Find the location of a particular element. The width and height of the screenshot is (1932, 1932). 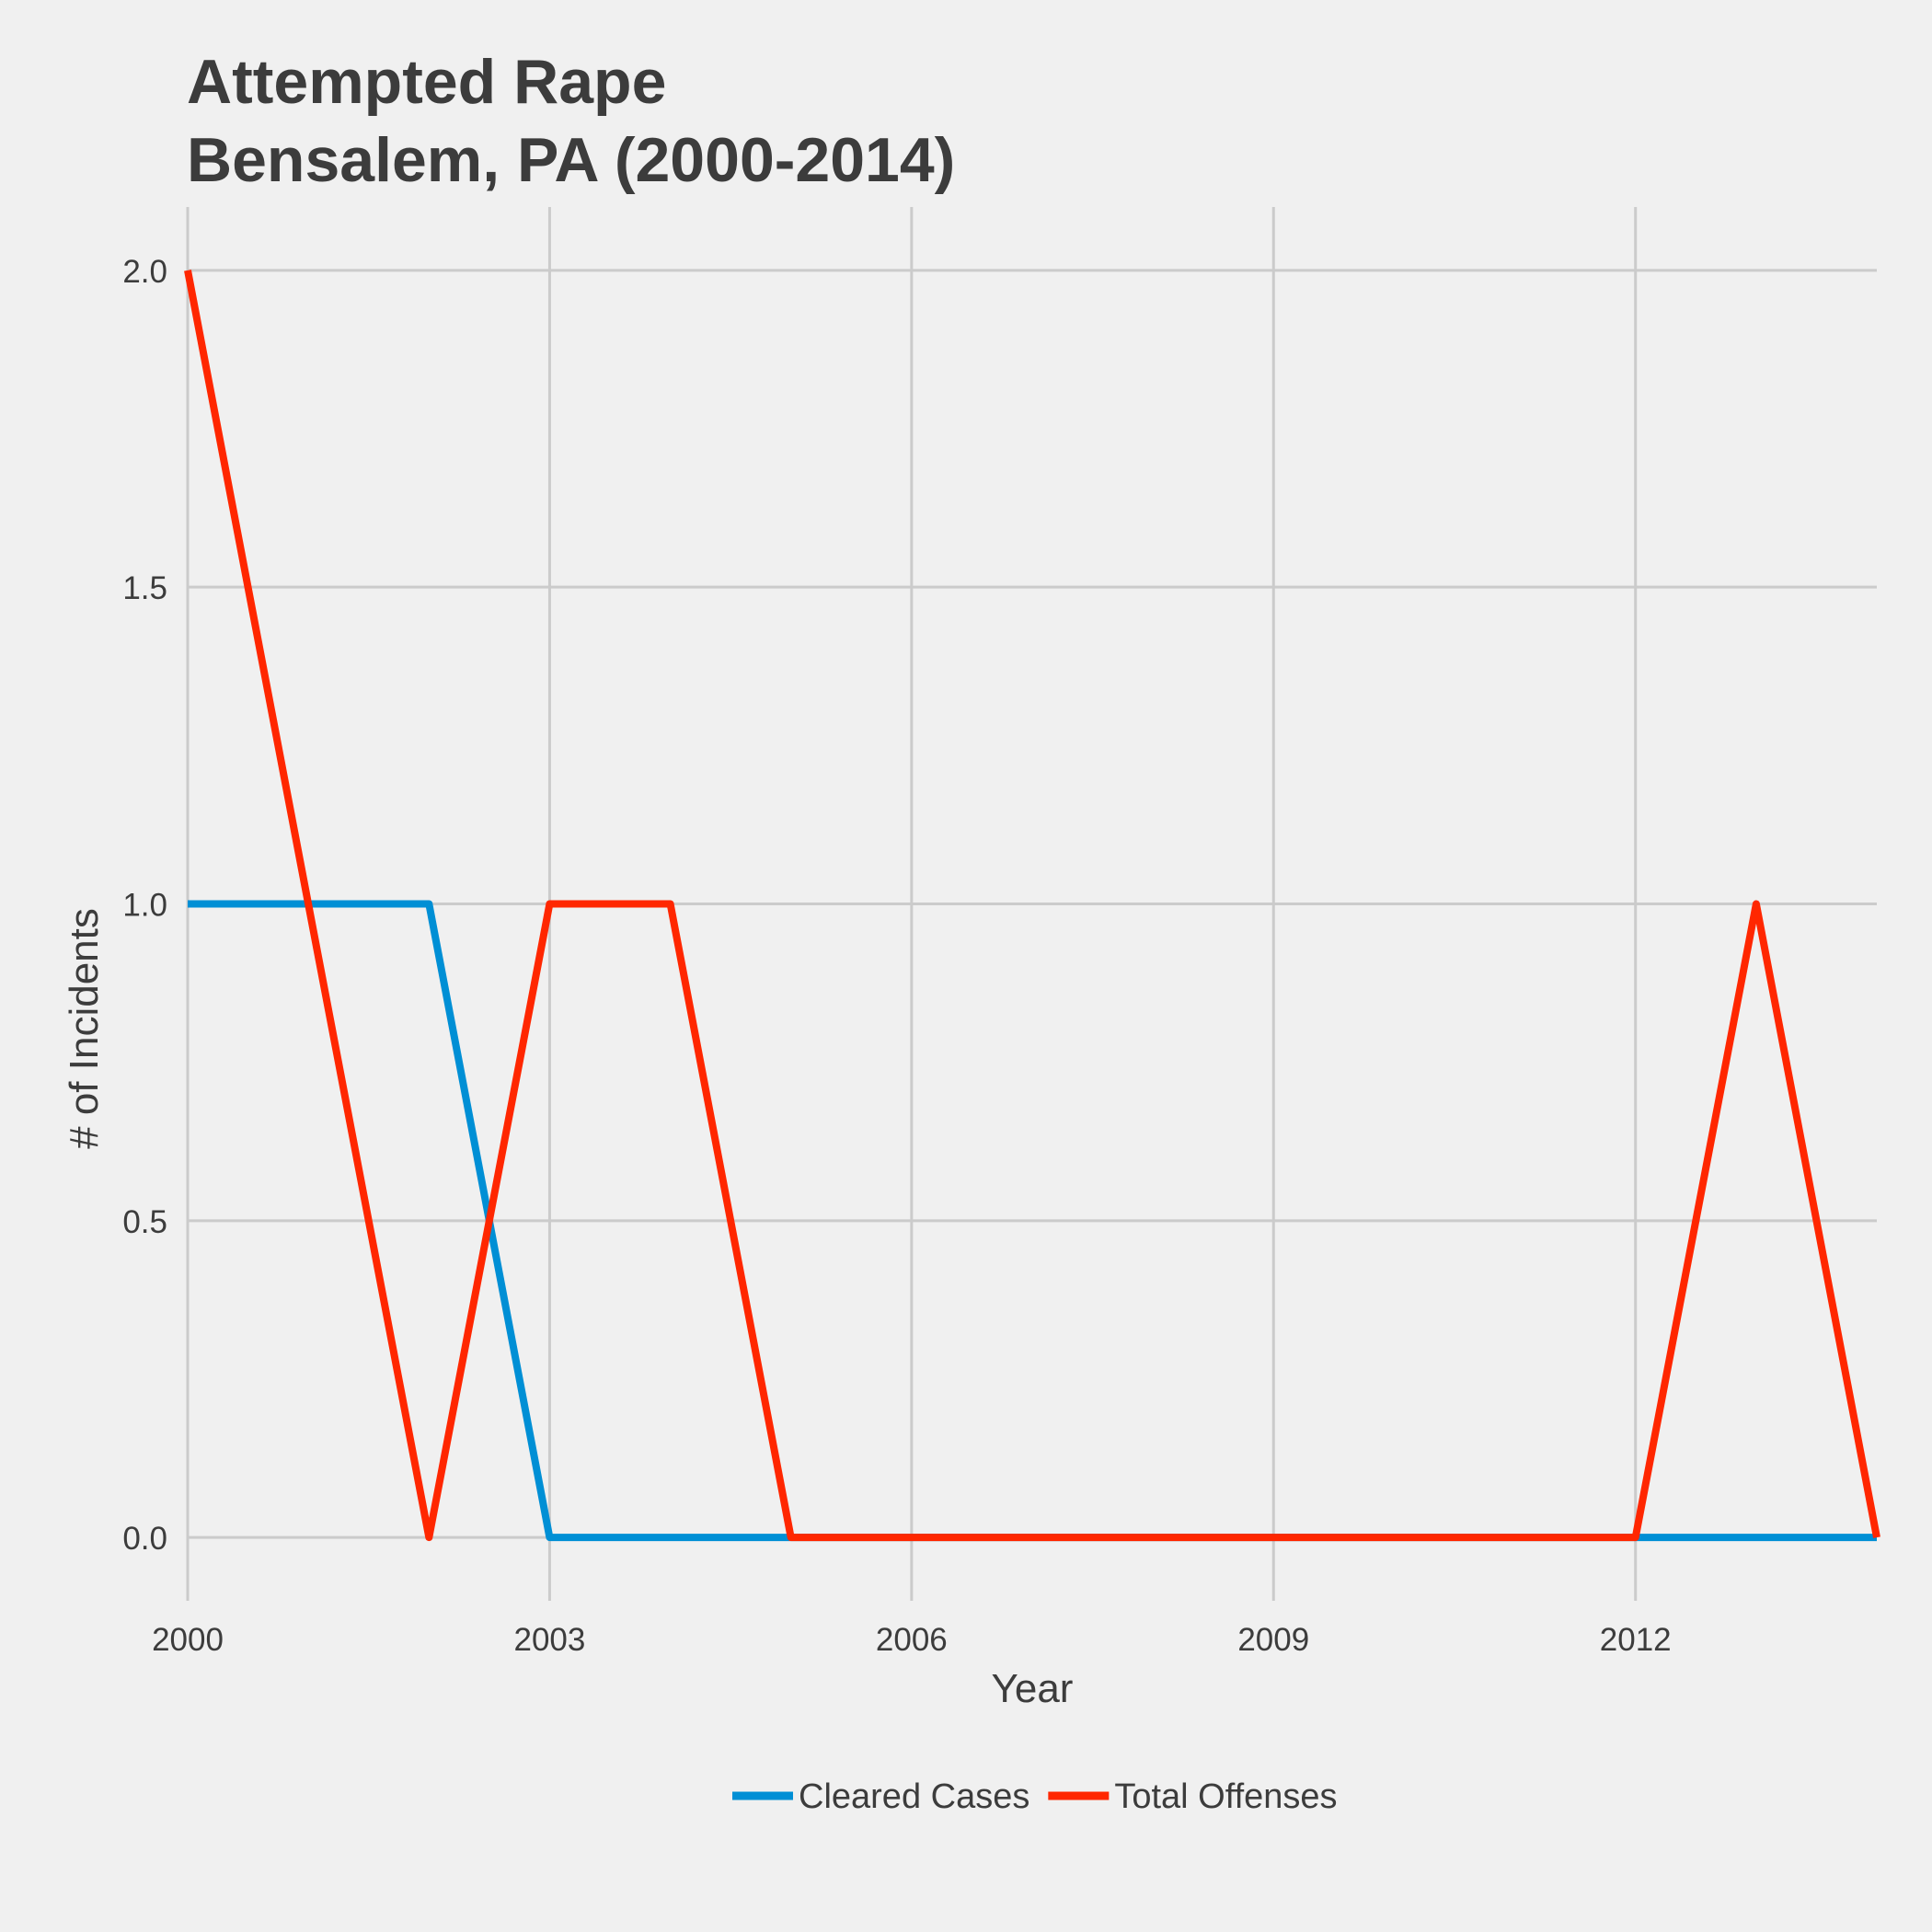

y-tick-label: 0.5 is located at coordinates (144, 1222).